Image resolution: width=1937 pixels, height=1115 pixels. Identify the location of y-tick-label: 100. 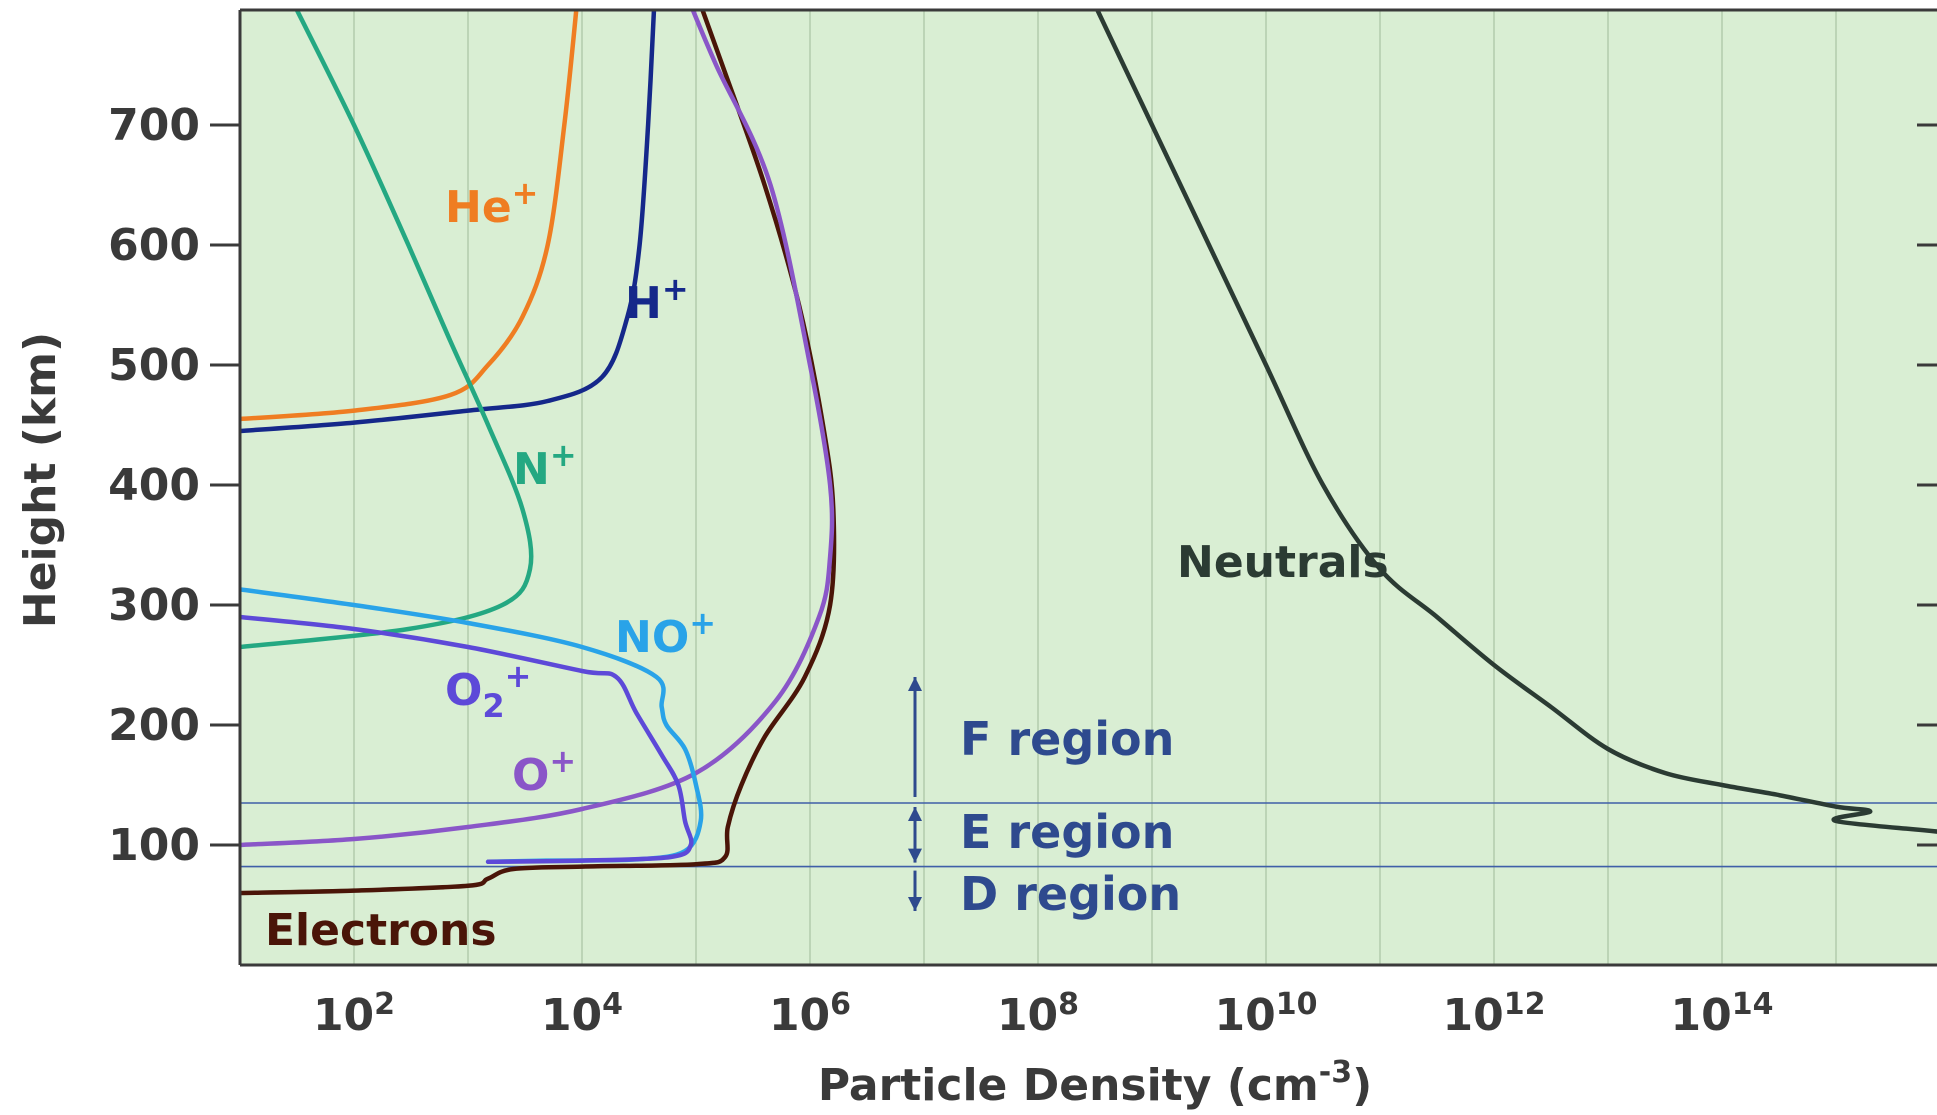
(154, 845).